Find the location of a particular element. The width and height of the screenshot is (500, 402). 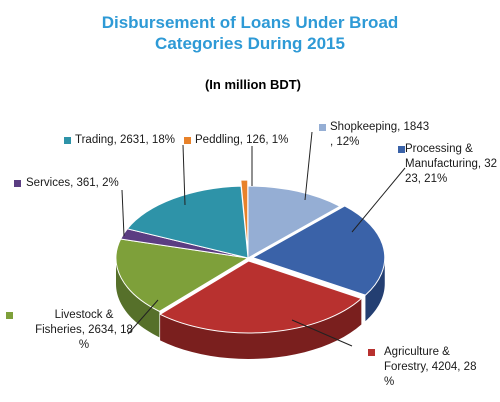

label-swatch-livestock is located at coordinates (9, 315).